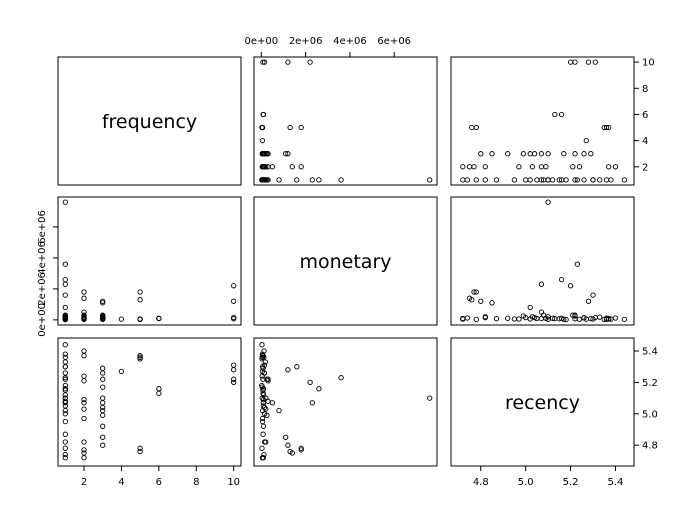  I want to click on panel-recency-vs-frequency, so click(149, 402).